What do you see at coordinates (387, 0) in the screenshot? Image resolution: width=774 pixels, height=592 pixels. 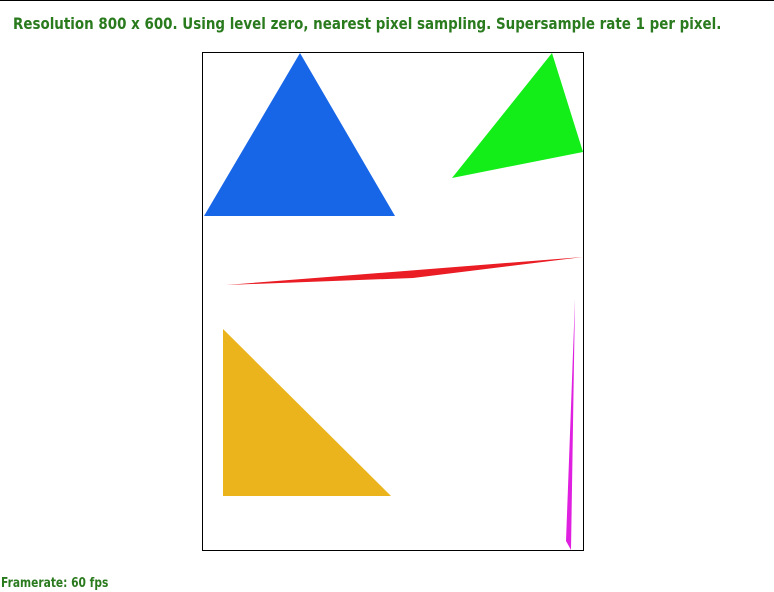 I see `top-divider` at bounding box center [387, 0].